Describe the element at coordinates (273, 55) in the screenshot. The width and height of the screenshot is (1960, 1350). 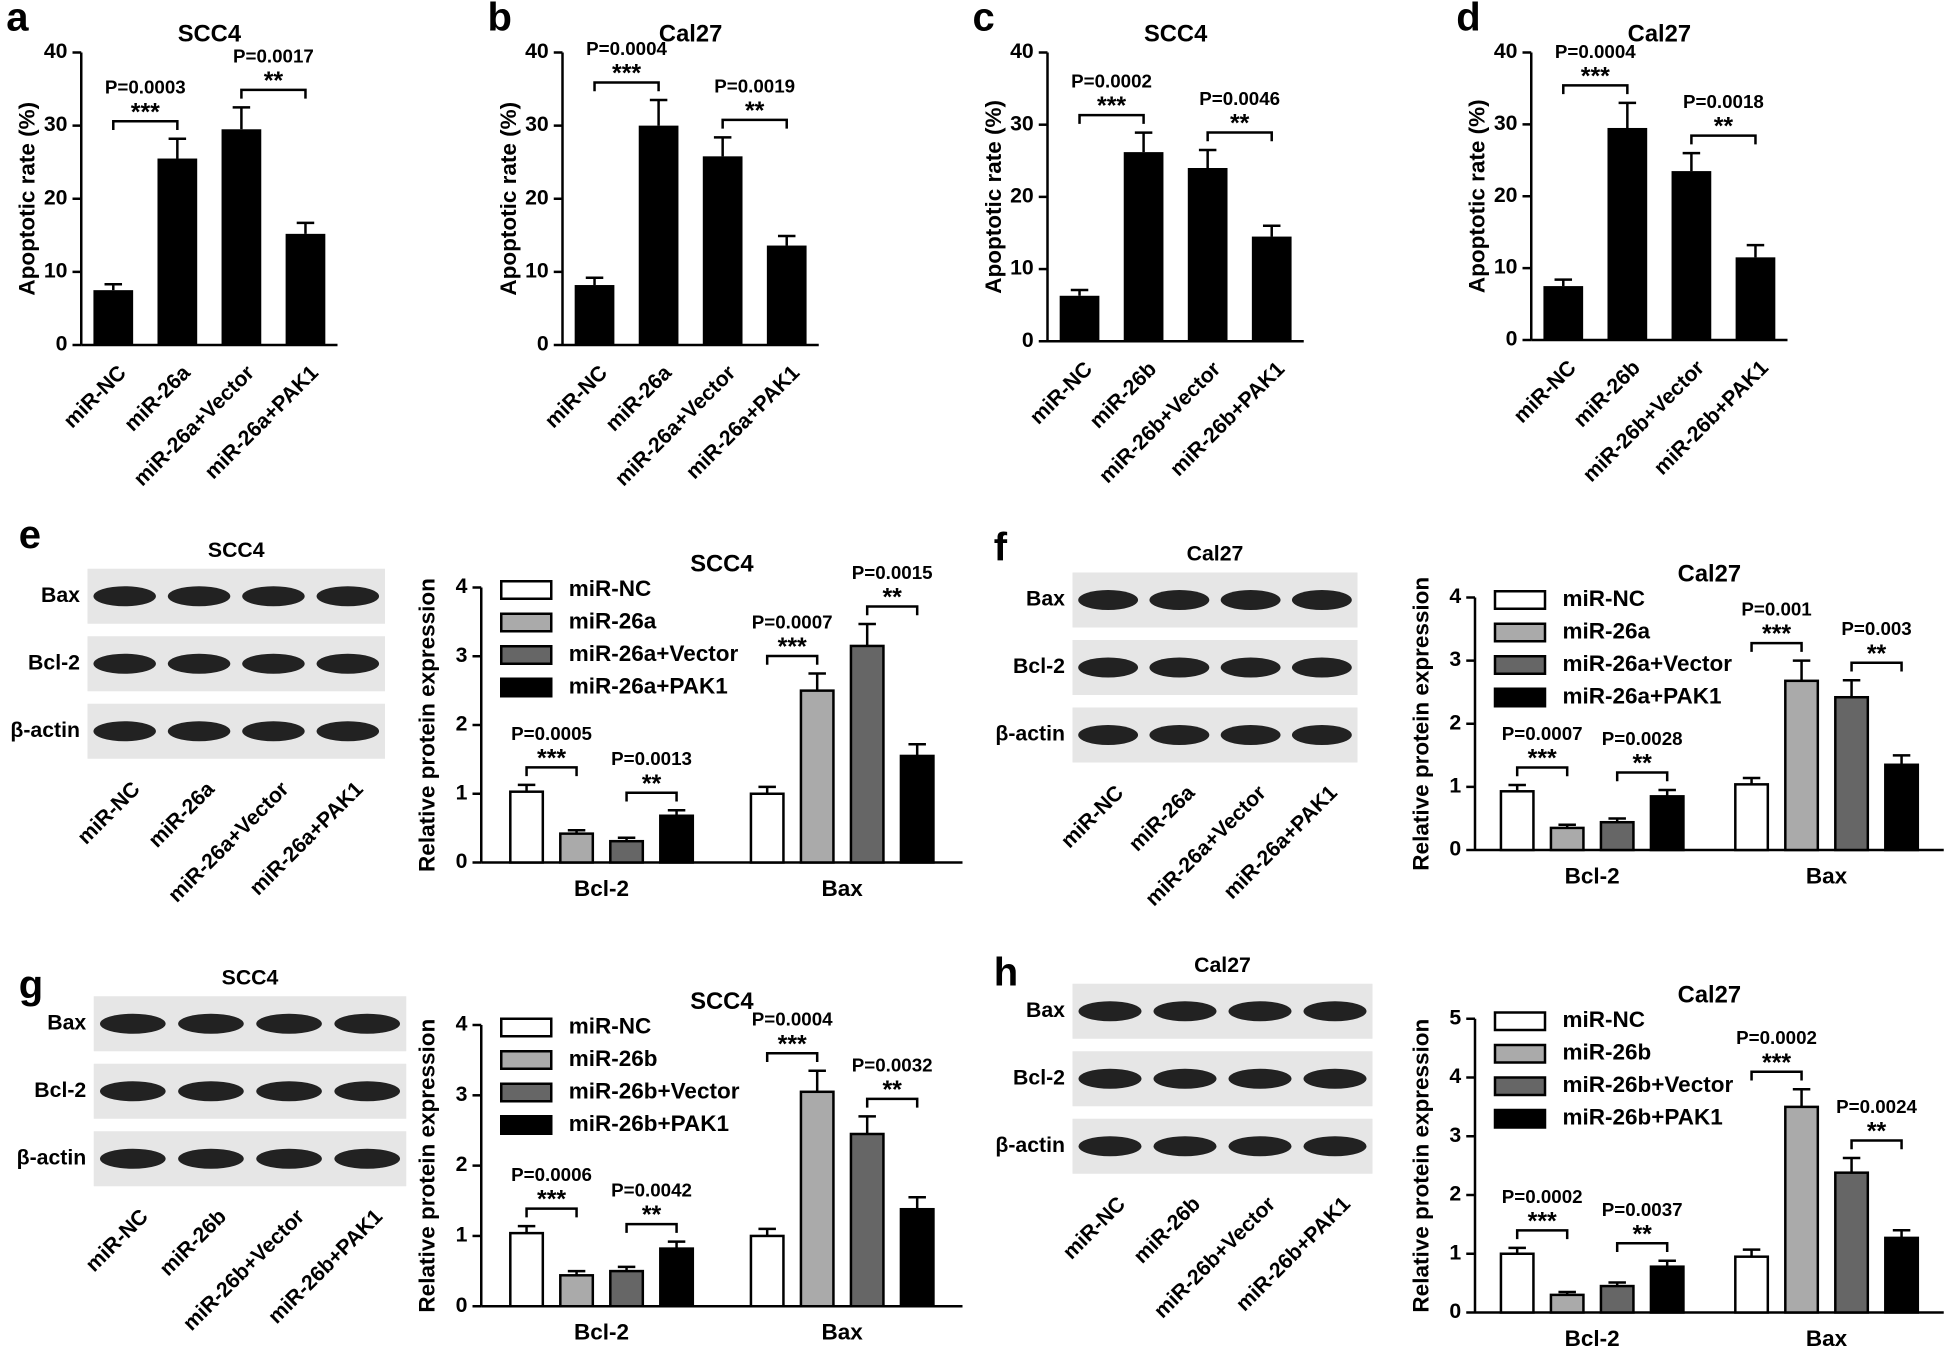
I see `p-value: P=0.0017` at that location.